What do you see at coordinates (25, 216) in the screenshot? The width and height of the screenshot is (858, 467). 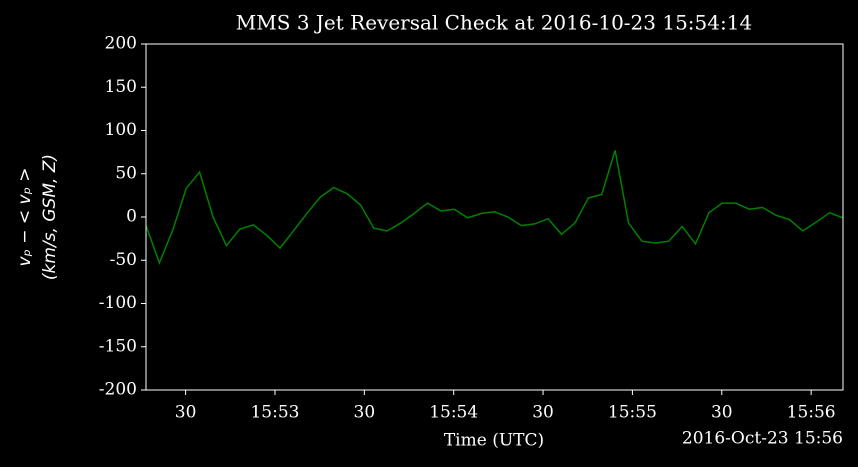 I see `y-axis-label: vₚ − < vₚ >` at bounding box center [25, 216].